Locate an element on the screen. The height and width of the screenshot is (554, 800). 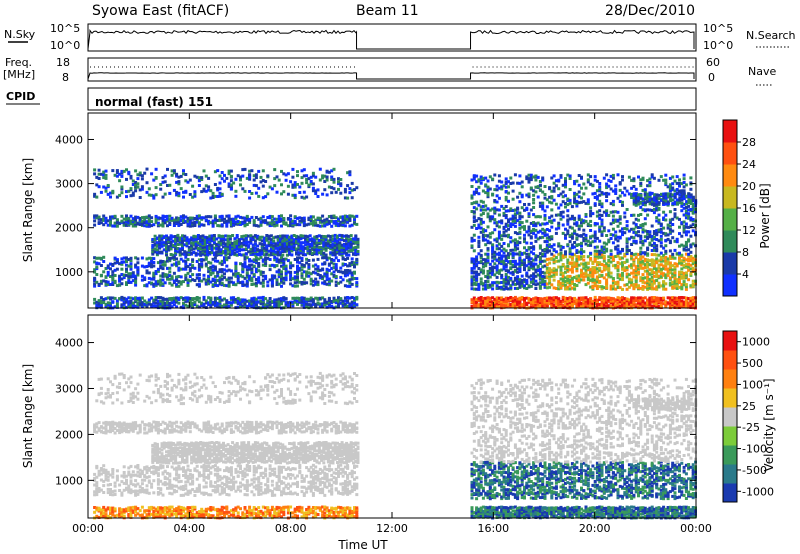
freq-tick-bottom: 8 is located at coordinates (65, 77).